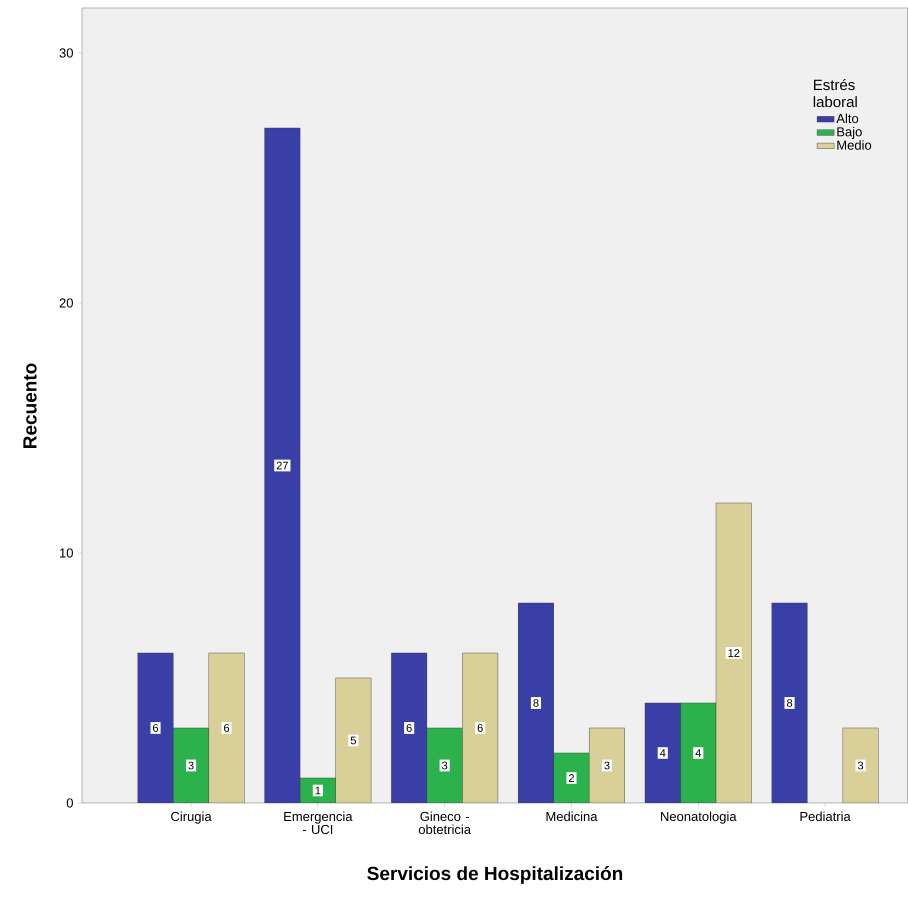  What do you see at coordinates (318, 790) in the screenshot?
I see `data-label: 1` at bounding box center [318, 790].